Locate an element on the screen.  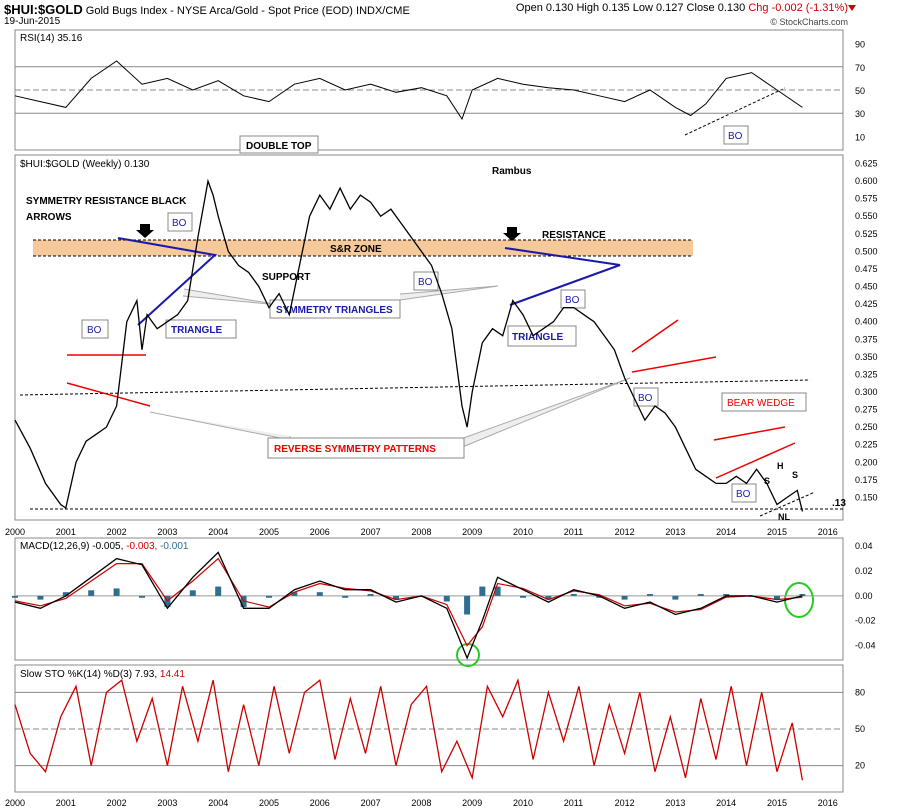
price-tick-label: 0.250 is located at coordinates (866, 427).